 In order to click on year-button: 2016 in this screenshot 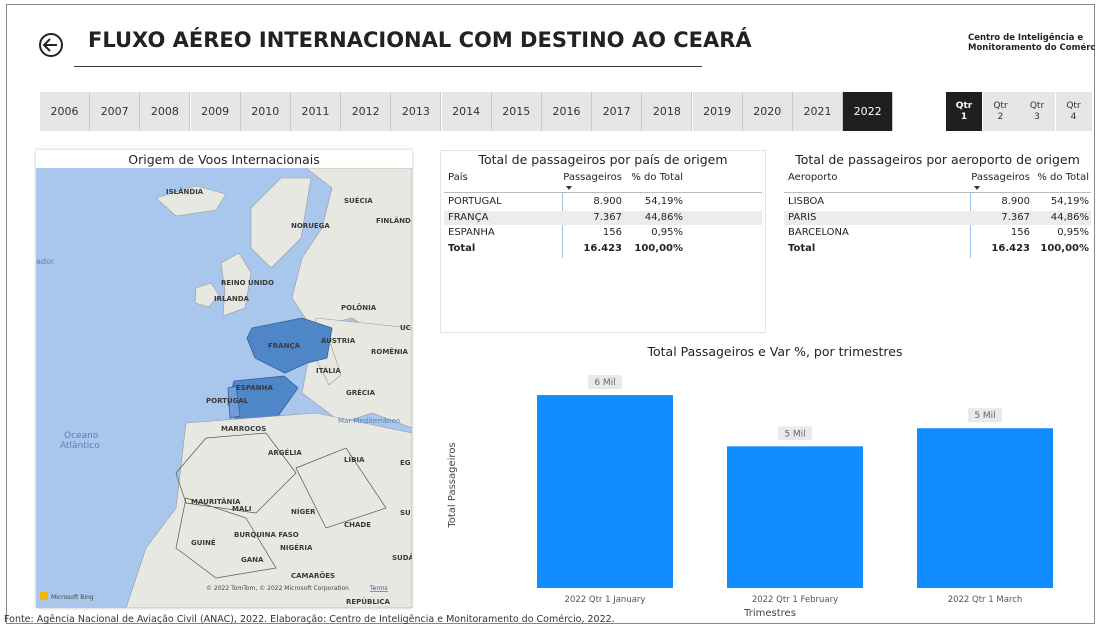, I will do `click(567, 111)`.